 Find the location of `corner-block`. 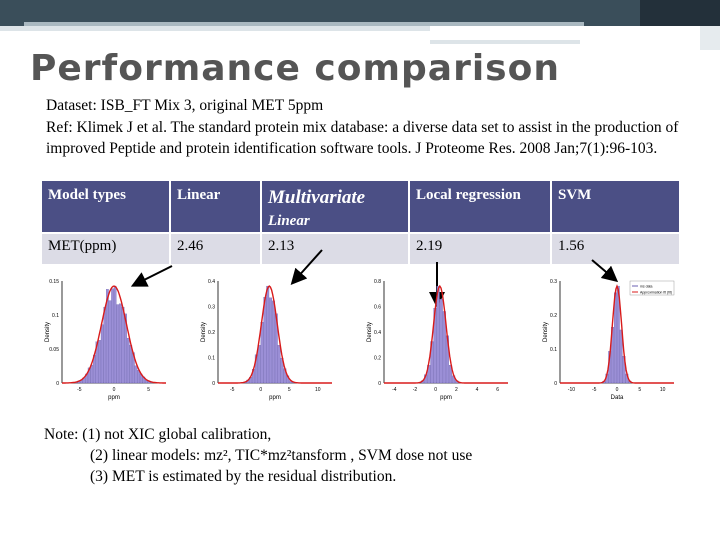

corner-block is located at coordinates (710, 38).